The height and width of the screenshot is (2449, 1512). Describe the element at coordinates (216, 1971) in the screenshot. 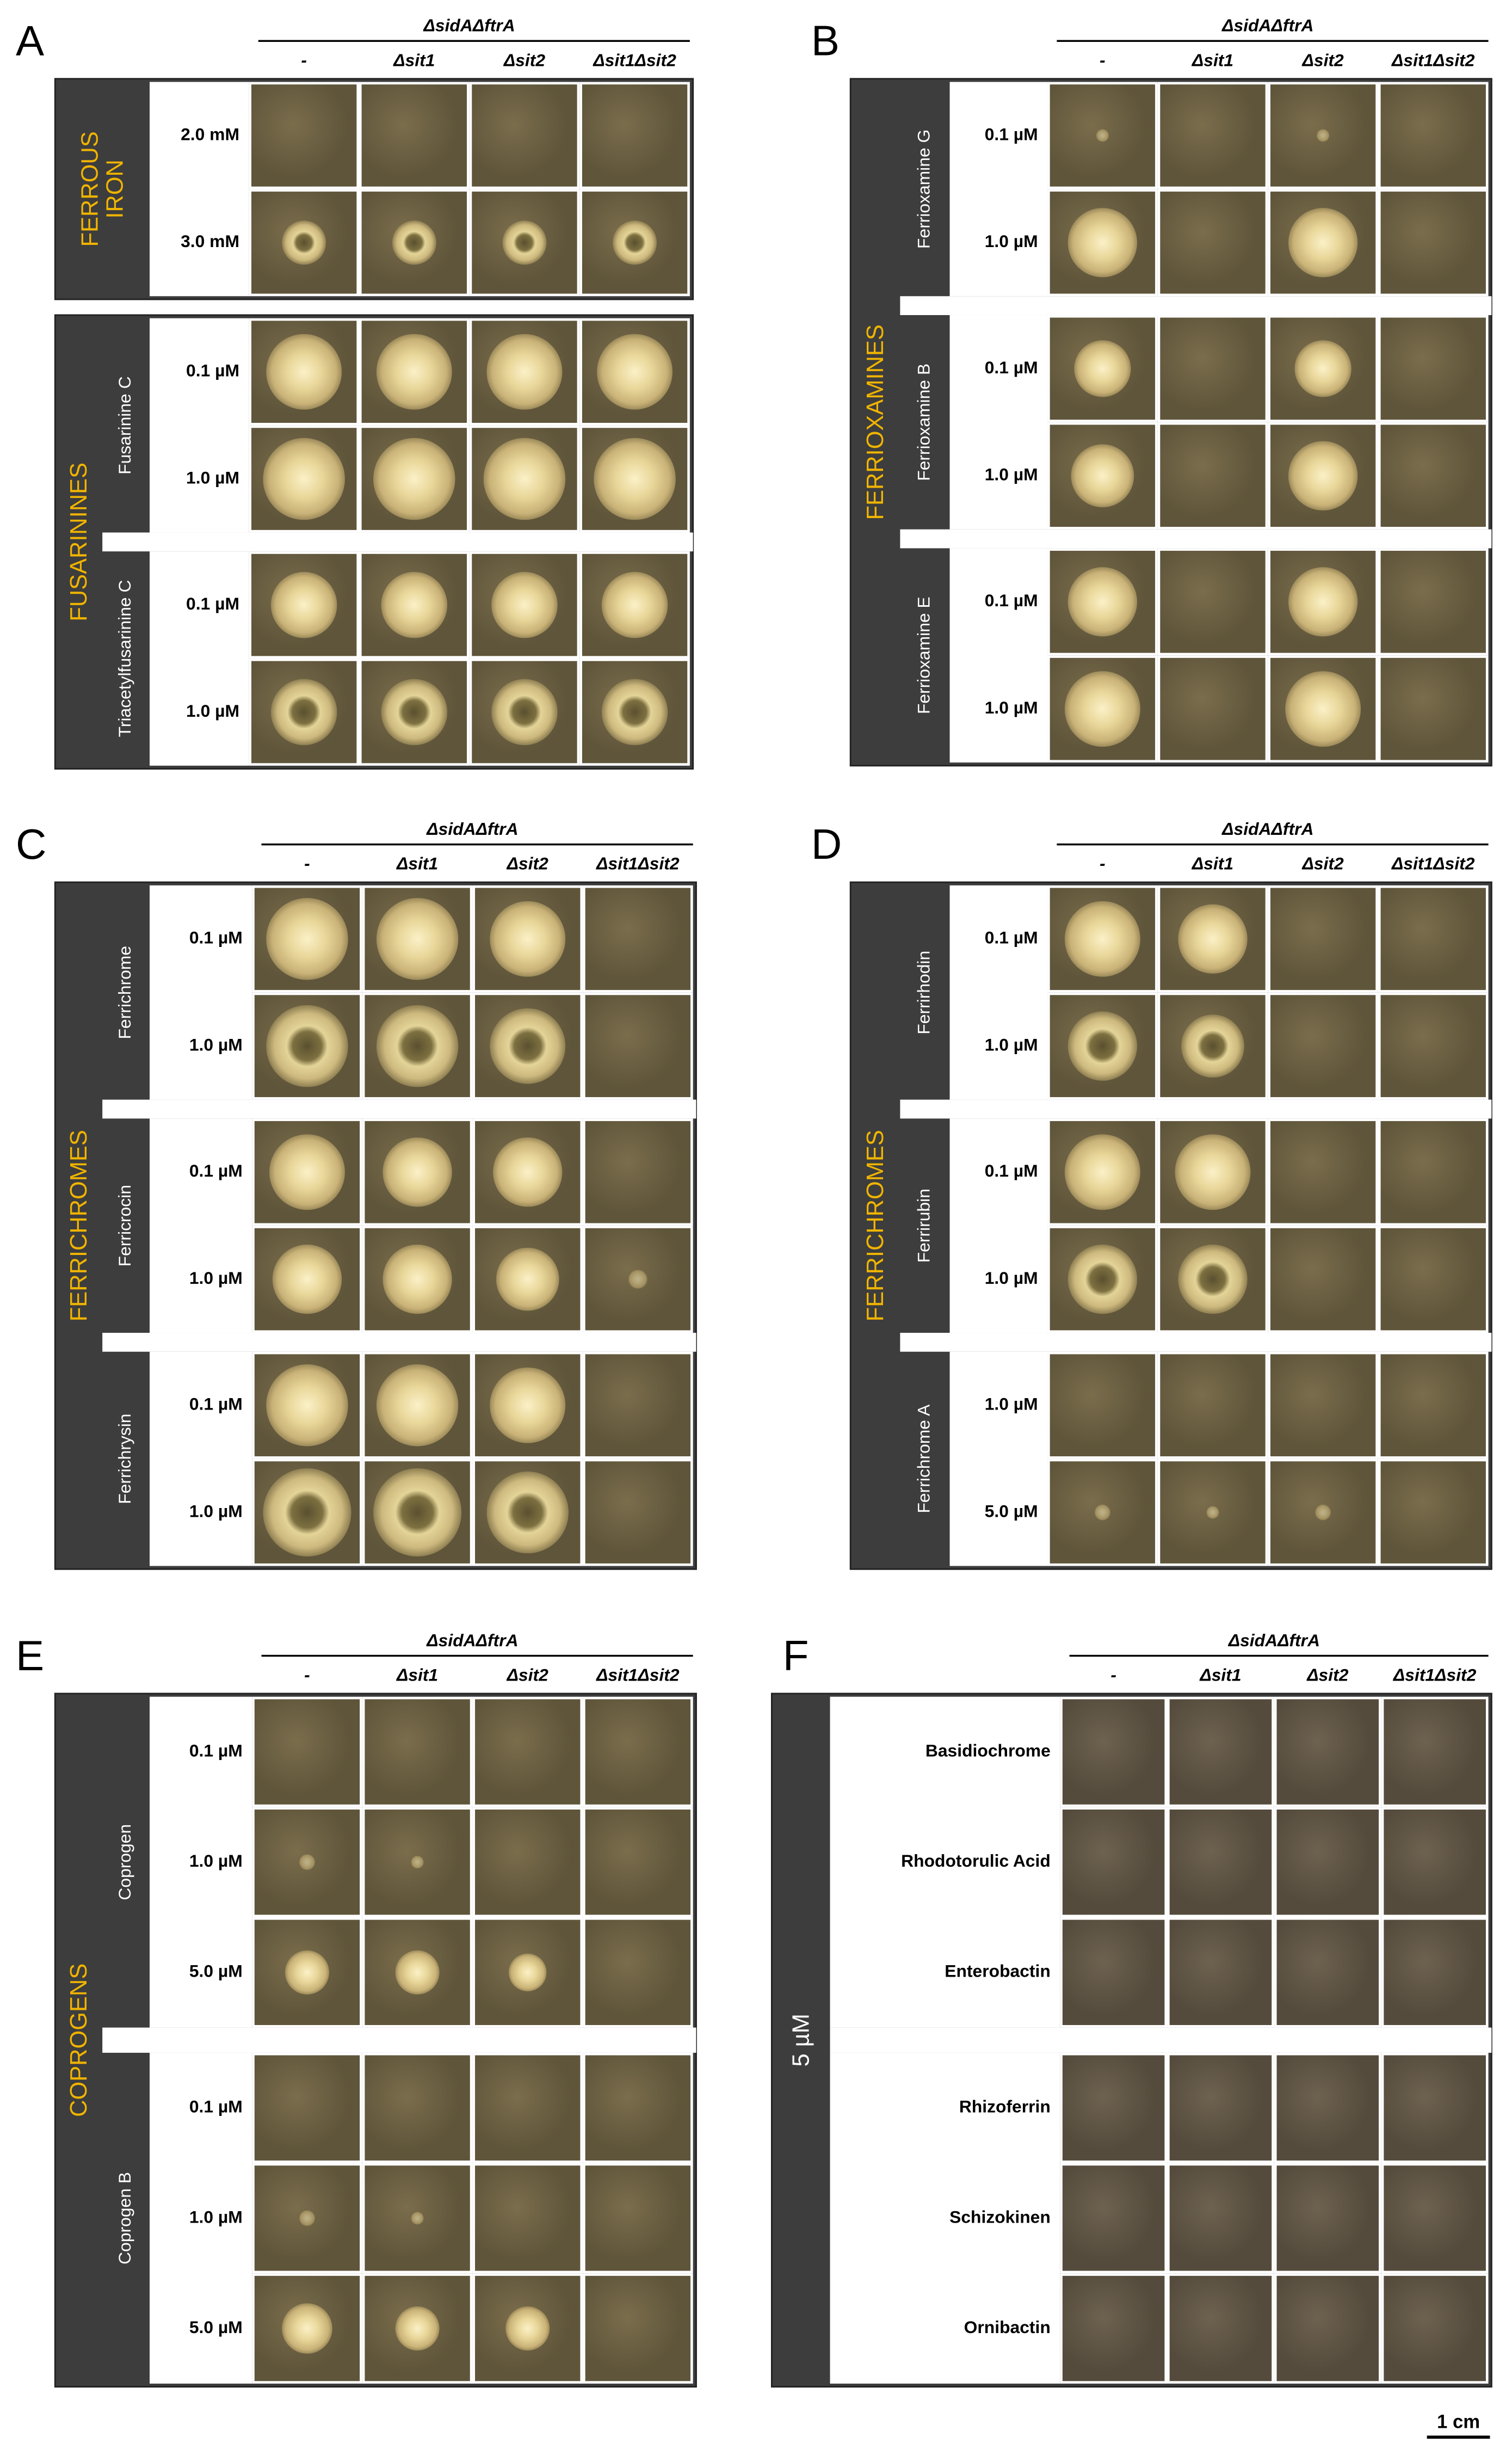

I see `row-label: 5.0 µM` at that location.